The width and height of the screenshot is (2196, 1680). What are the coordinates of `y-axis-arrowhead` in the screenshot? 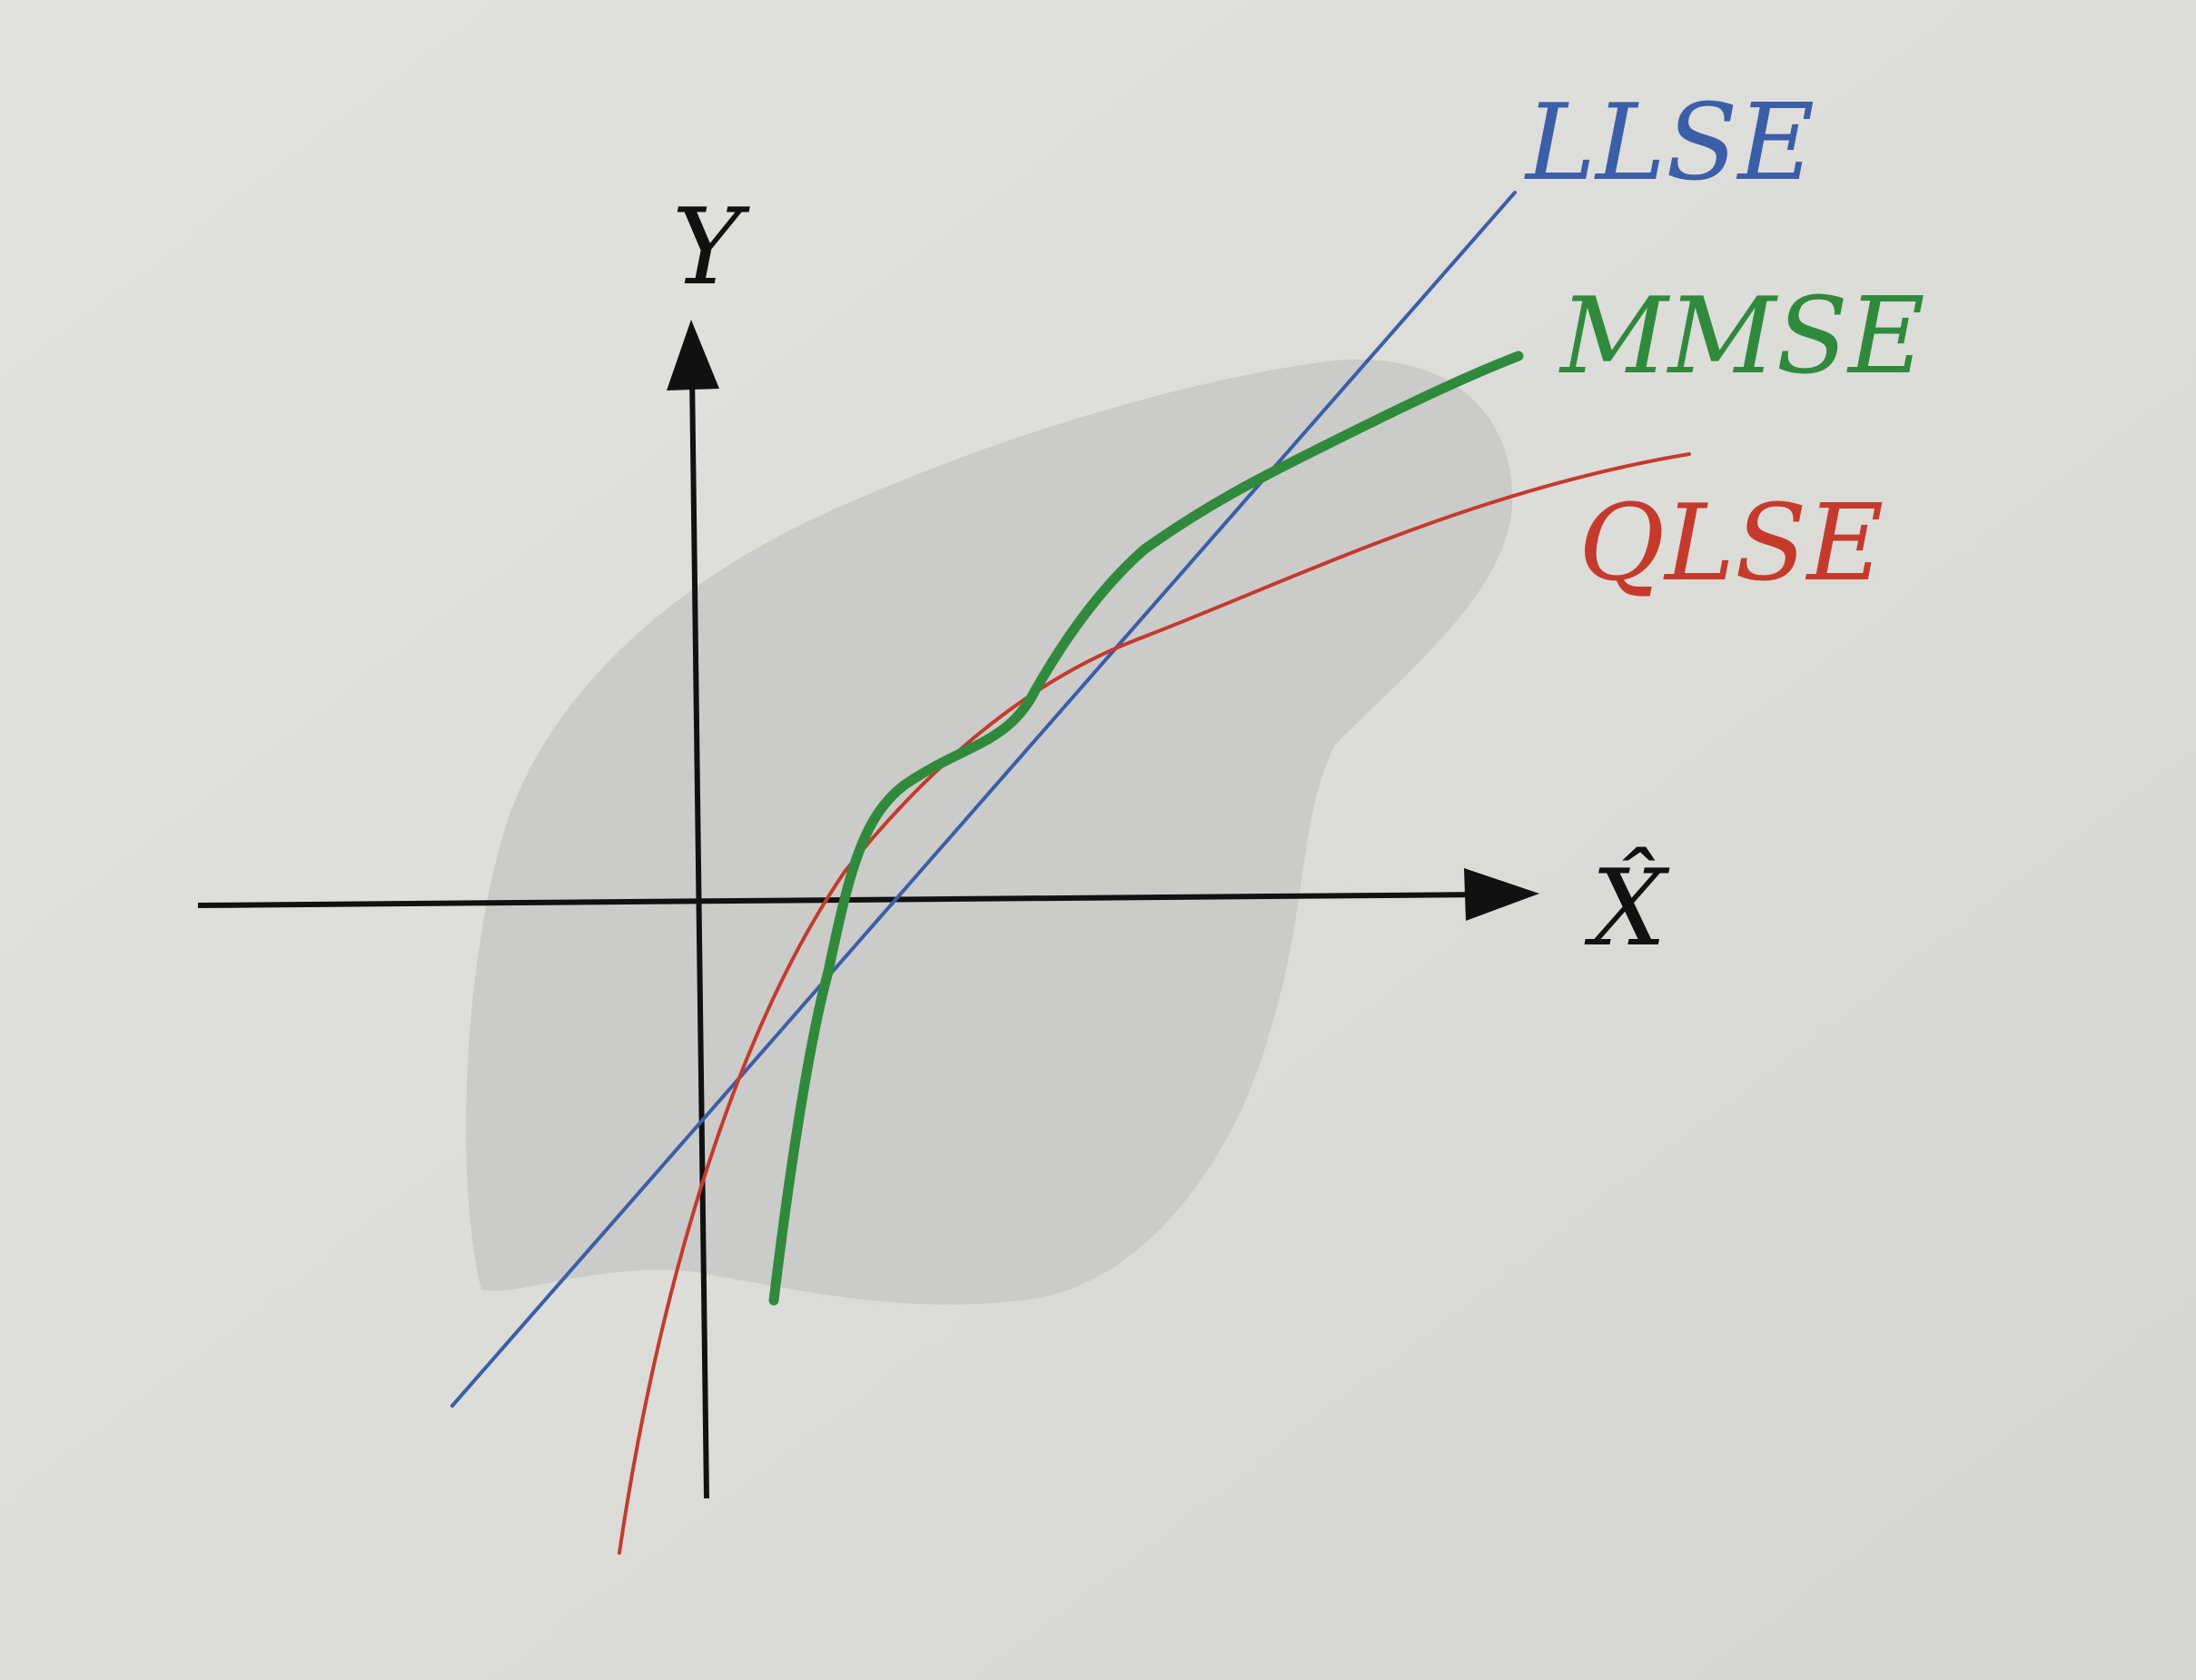 It's located at (693, 355).